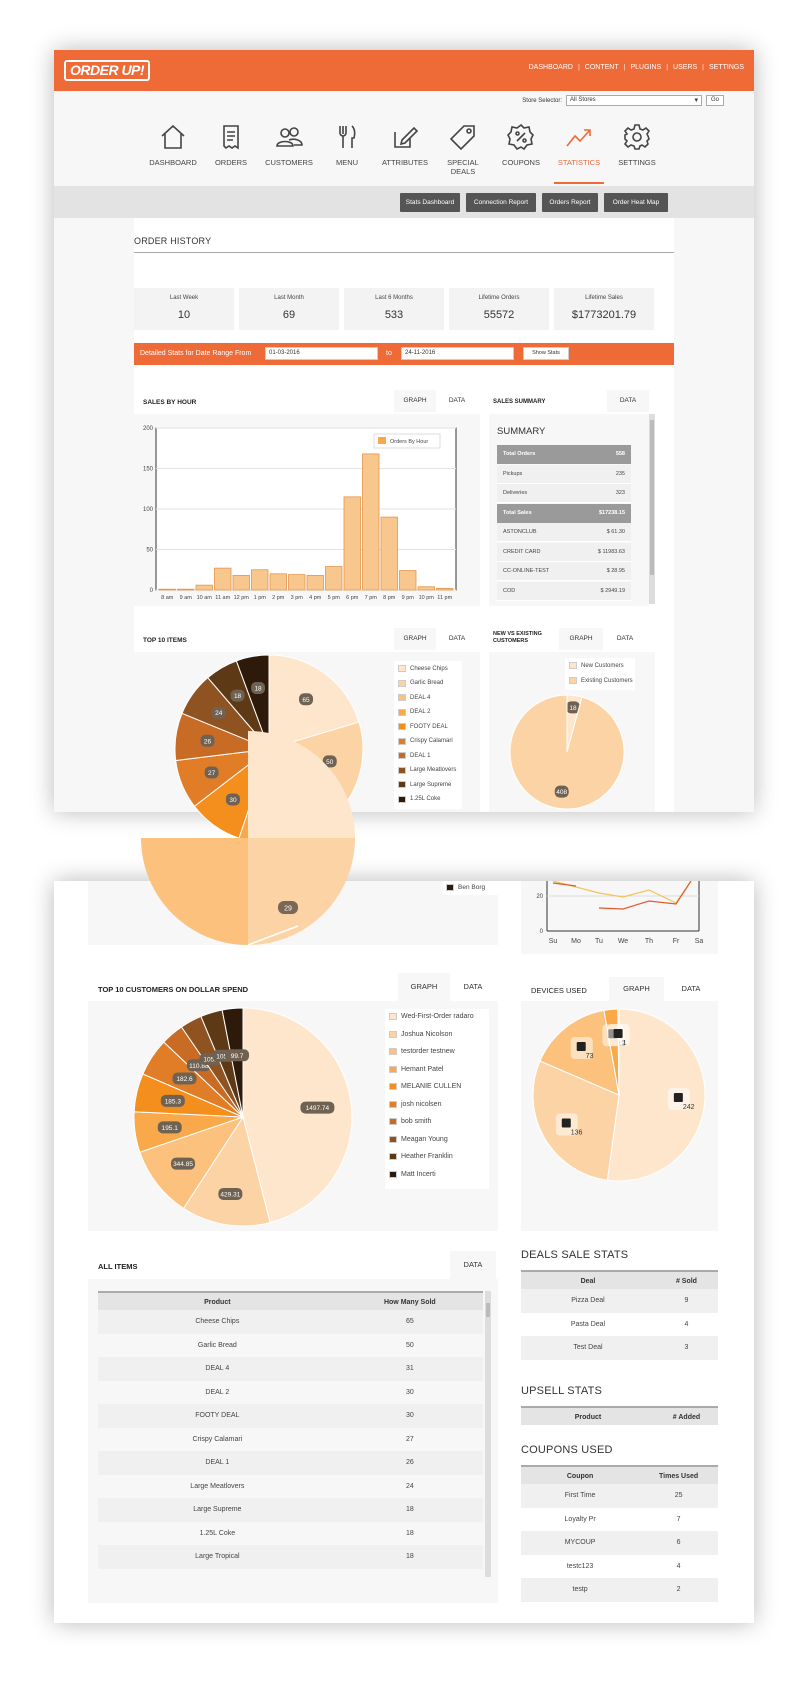 Image resolution: width=808 pixels, height=1681 pixels. What do you see at coordinates (148, 429) in the screenshot?
I see `y-tick-label: 200` at bounding box center [148, 429].